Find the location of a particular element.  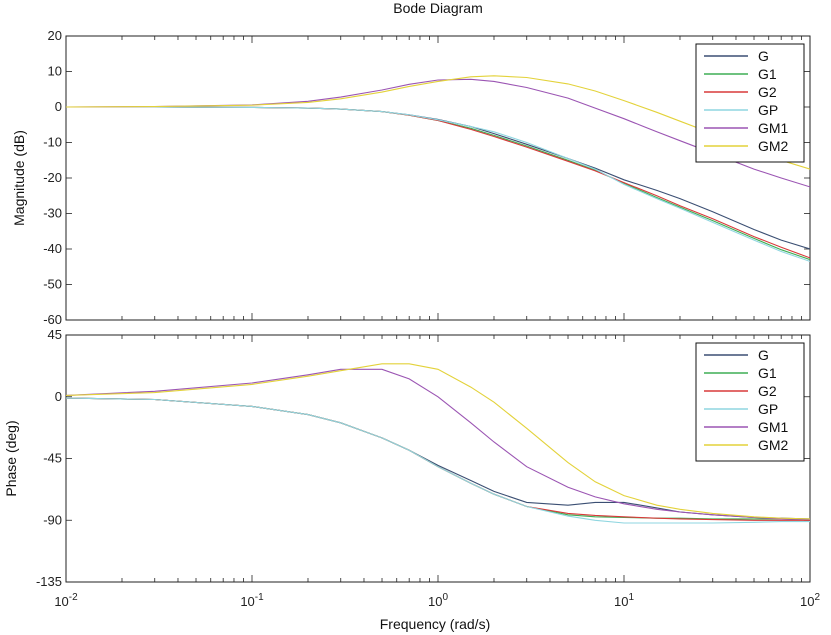

y-axis-label: Magnitude (dB) is located at coordinates (19, 178).